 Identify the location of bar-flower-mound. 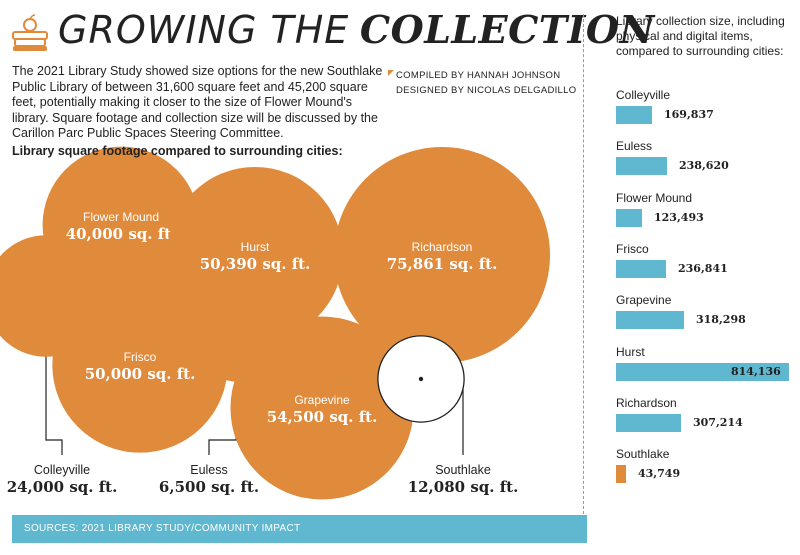
(629, 217).